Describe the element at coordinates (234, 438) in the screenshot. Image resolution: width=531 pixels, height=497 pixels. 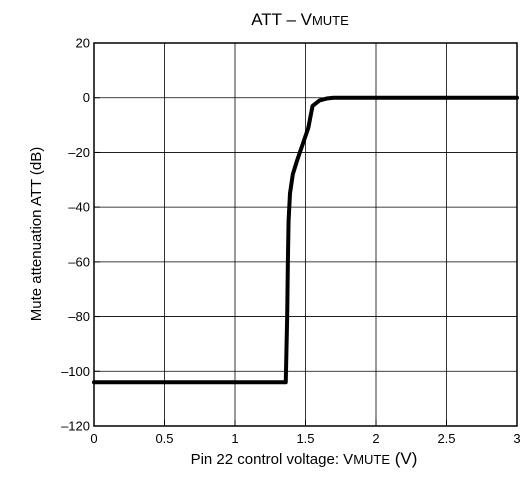
I see `x-tick-label: 1` at that location.